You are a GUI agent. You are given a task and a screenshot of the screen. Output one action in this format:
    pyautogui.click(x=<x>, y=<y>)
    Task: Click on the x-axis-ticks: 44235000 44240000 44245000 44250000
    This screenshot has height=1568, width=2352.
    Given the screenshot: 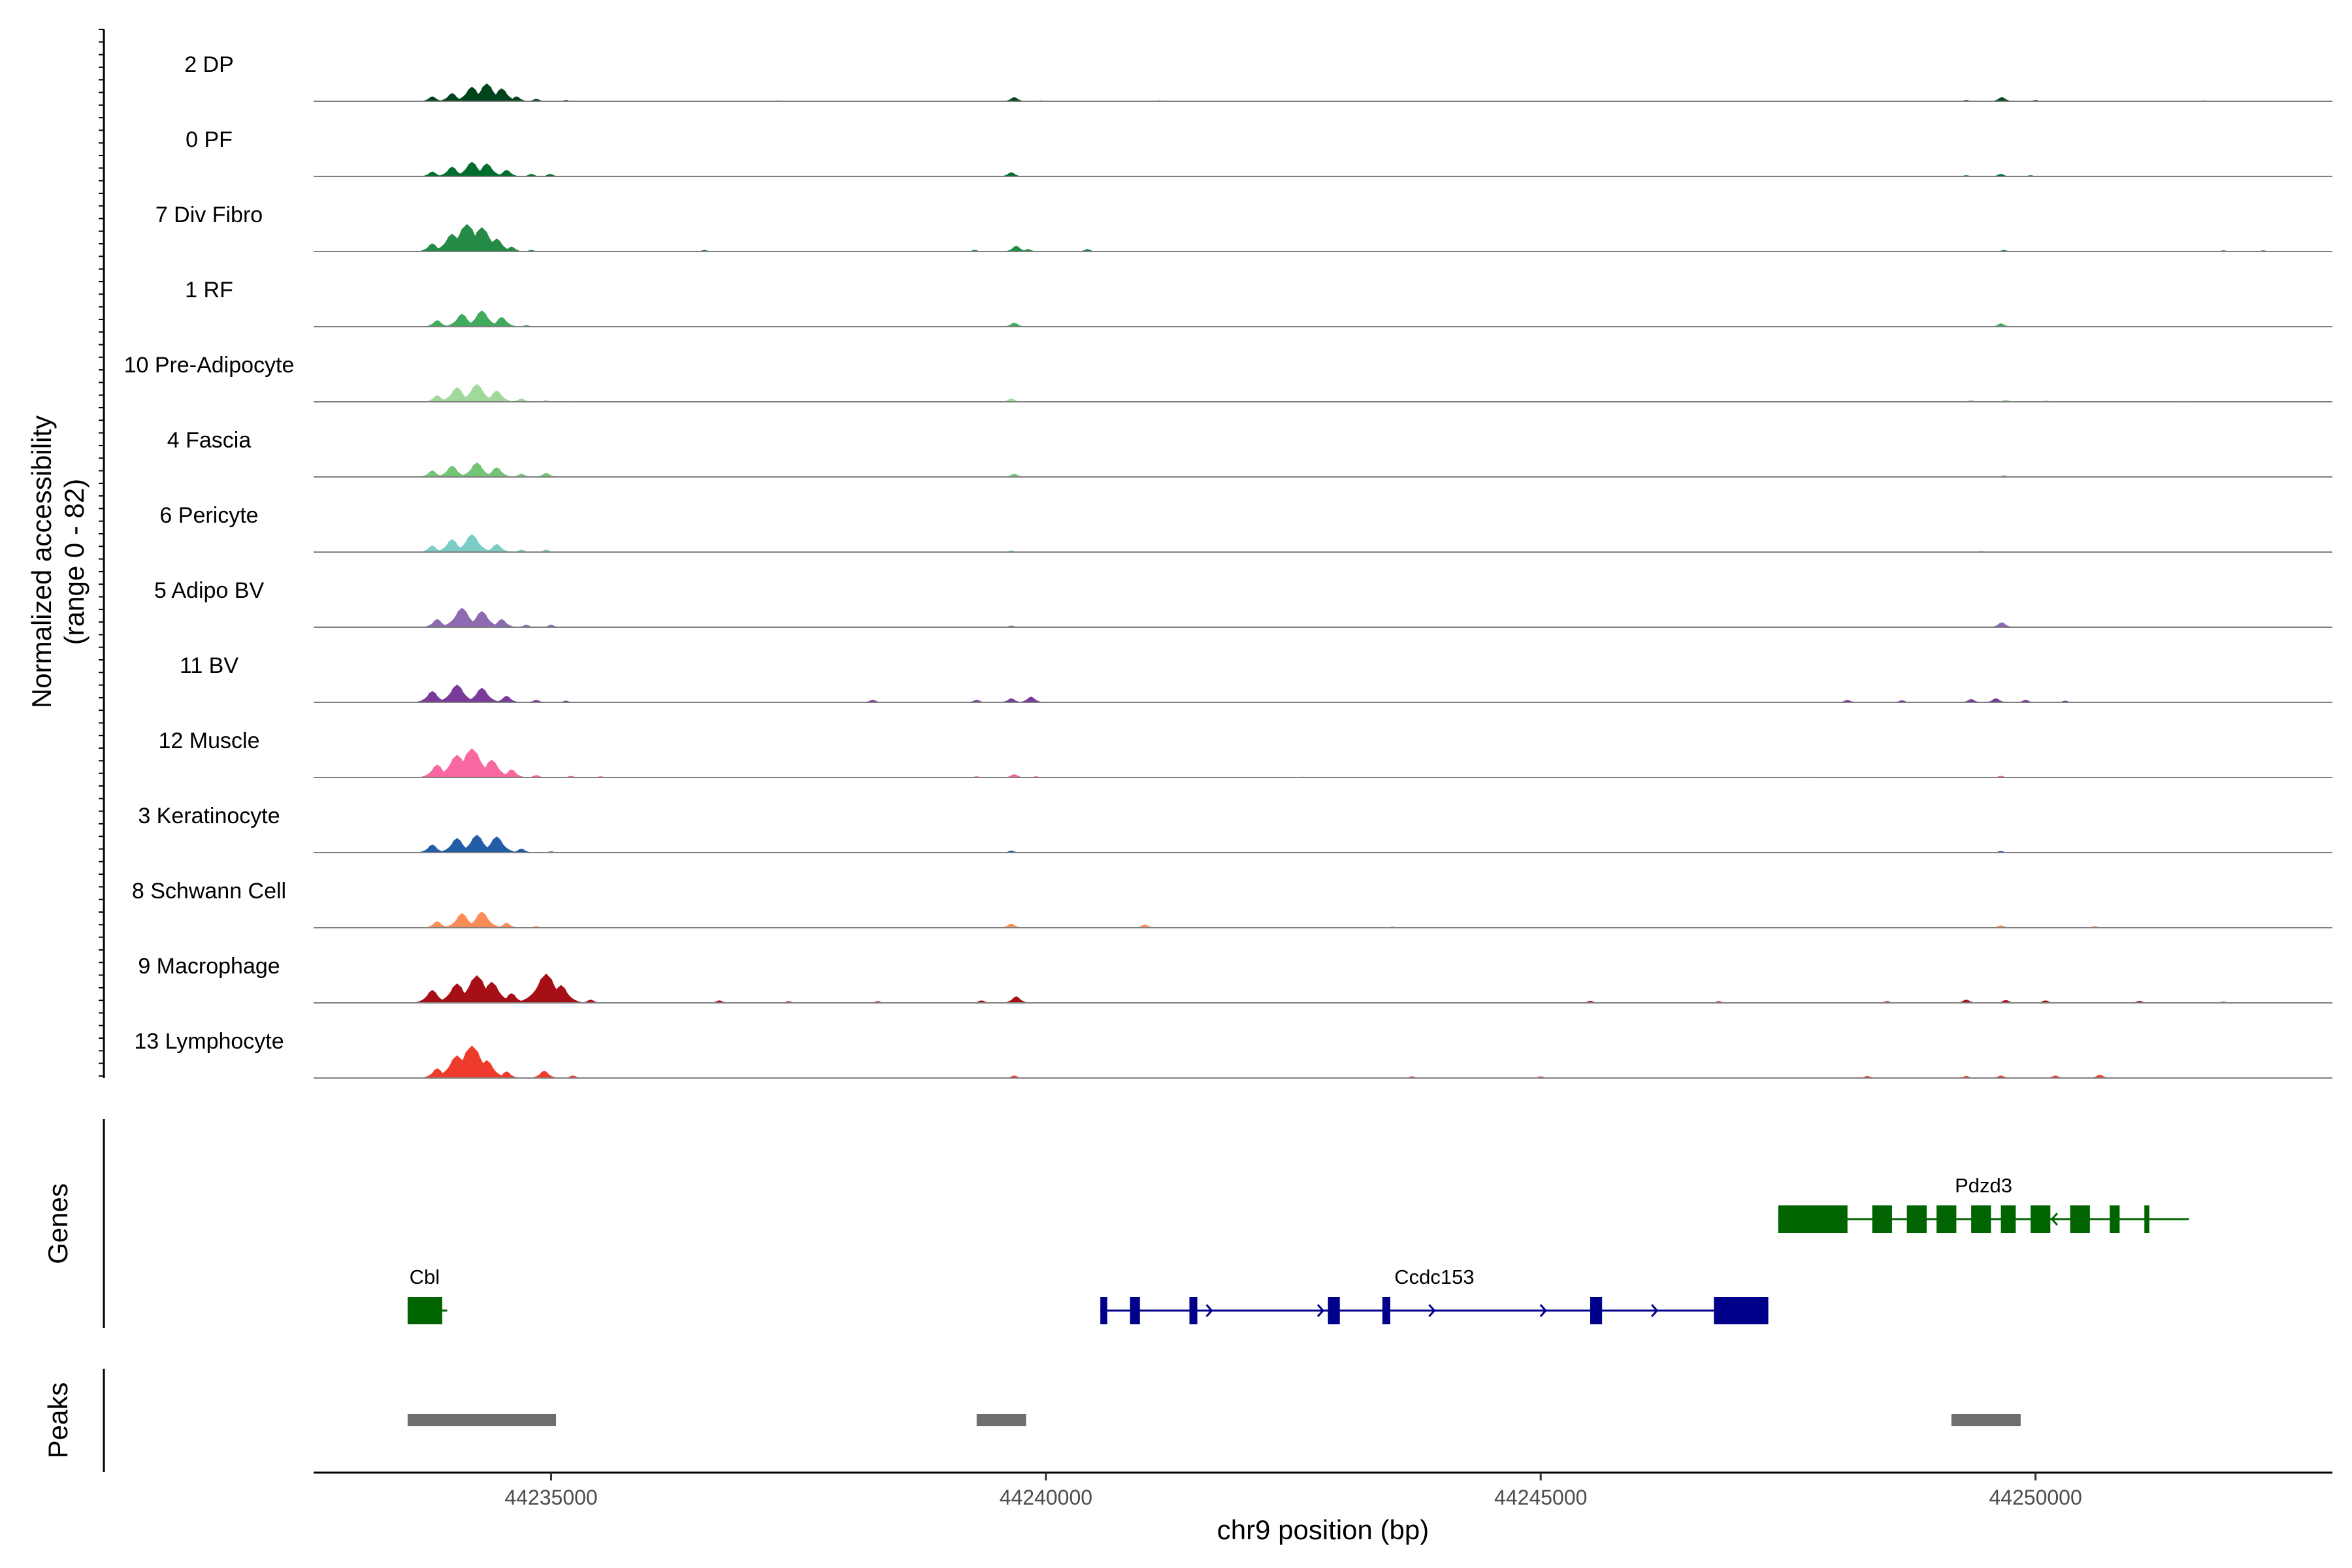 What is the action you would take?
    pyautogui.click(x=1293, y=1491)
    